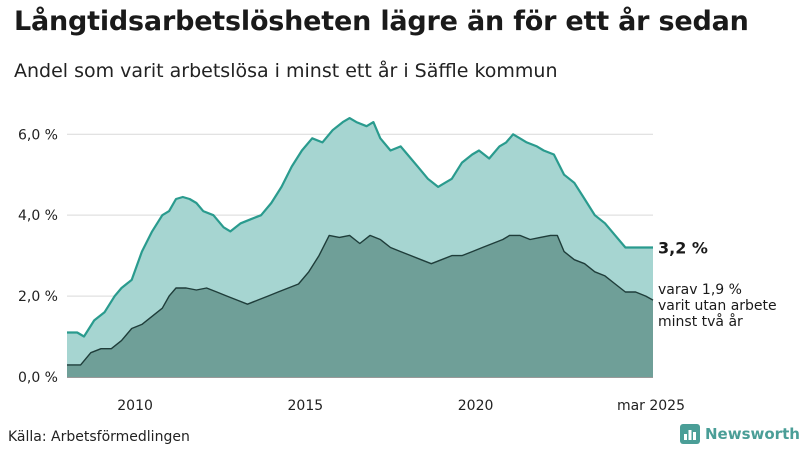 The width and height of the screenshot is (800, 450). I want to click on brand-logo: Newsworthy, so click(740, 434).